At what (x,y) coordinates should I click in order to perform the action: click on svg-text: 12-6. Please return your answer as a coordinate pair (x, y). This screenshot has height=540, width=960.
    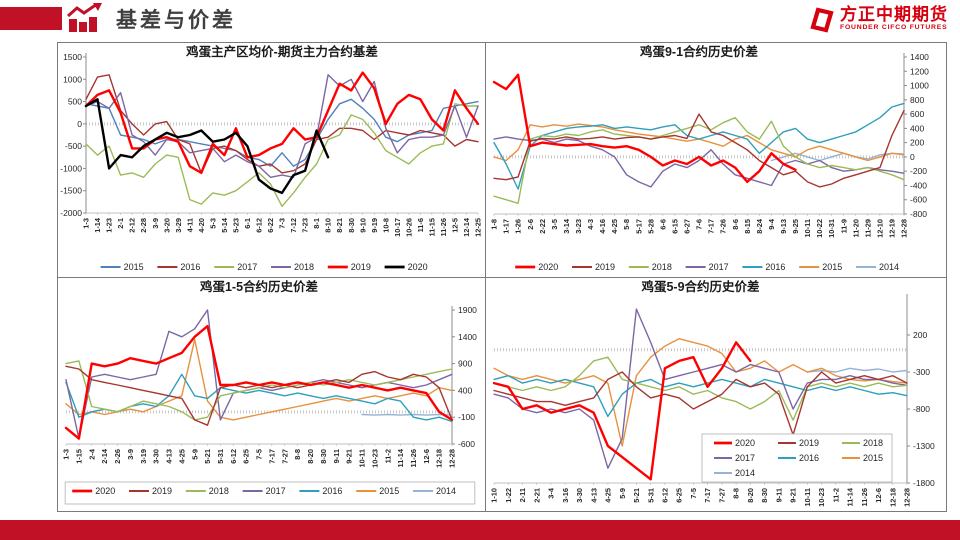
    Looking at the image, I should click on (878, 495).